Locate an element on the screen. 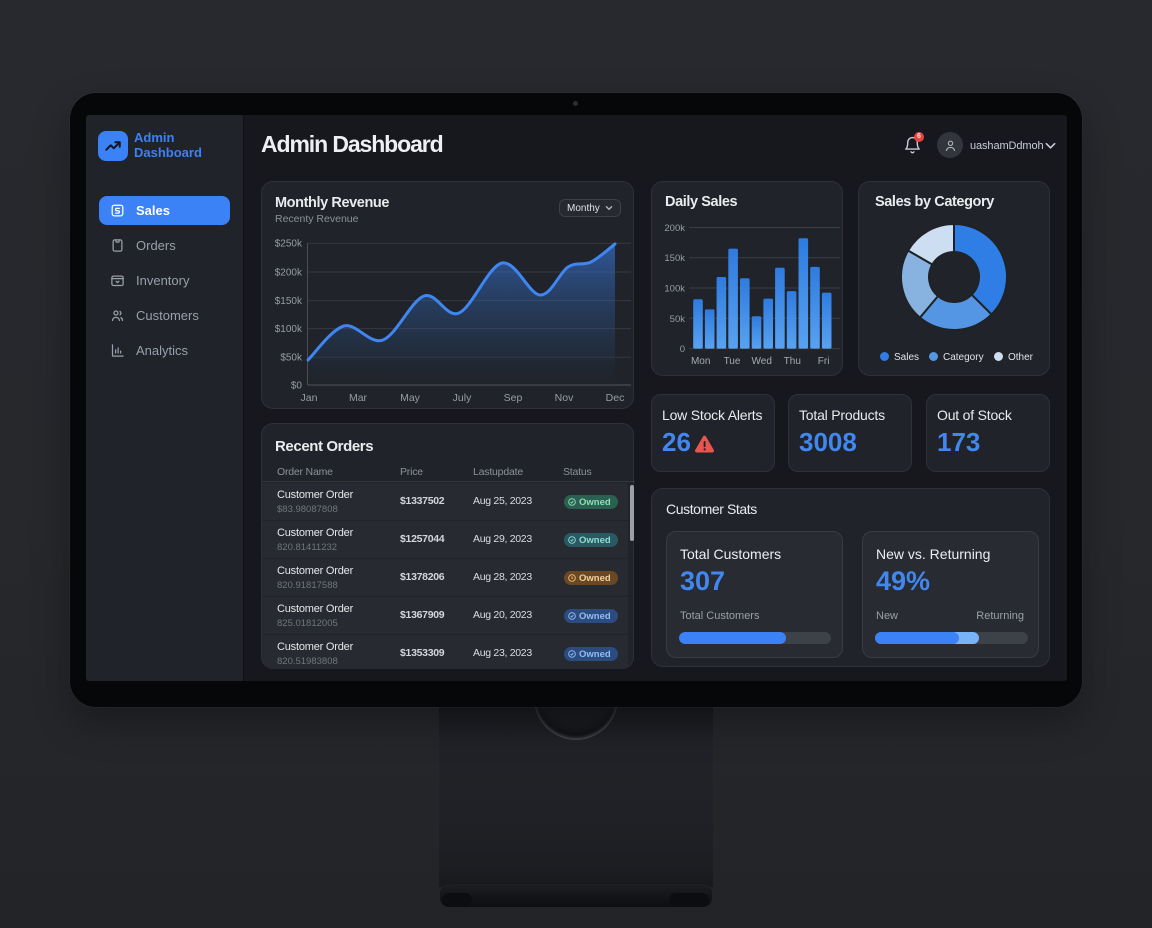 The width and height of the screenshot is (1152, 928). svg-text: Dec is located at coordinates (615, 398).